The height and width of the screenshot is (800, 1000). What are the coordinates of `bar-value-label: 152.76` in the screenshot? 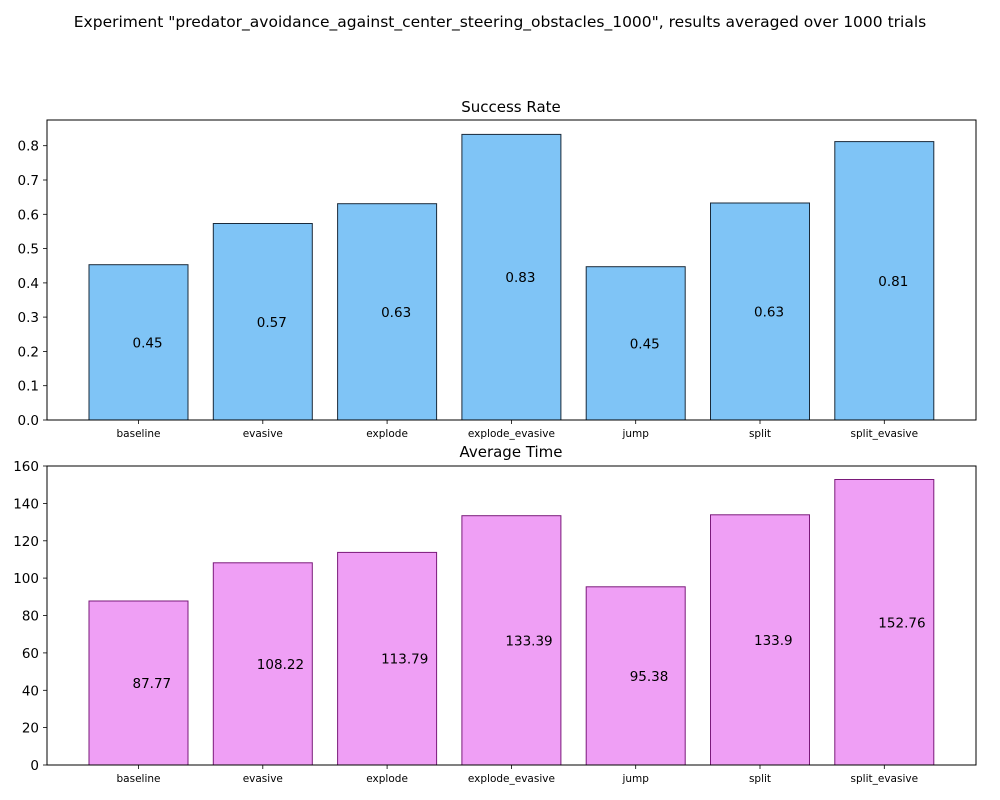 It's located at (901, 623).